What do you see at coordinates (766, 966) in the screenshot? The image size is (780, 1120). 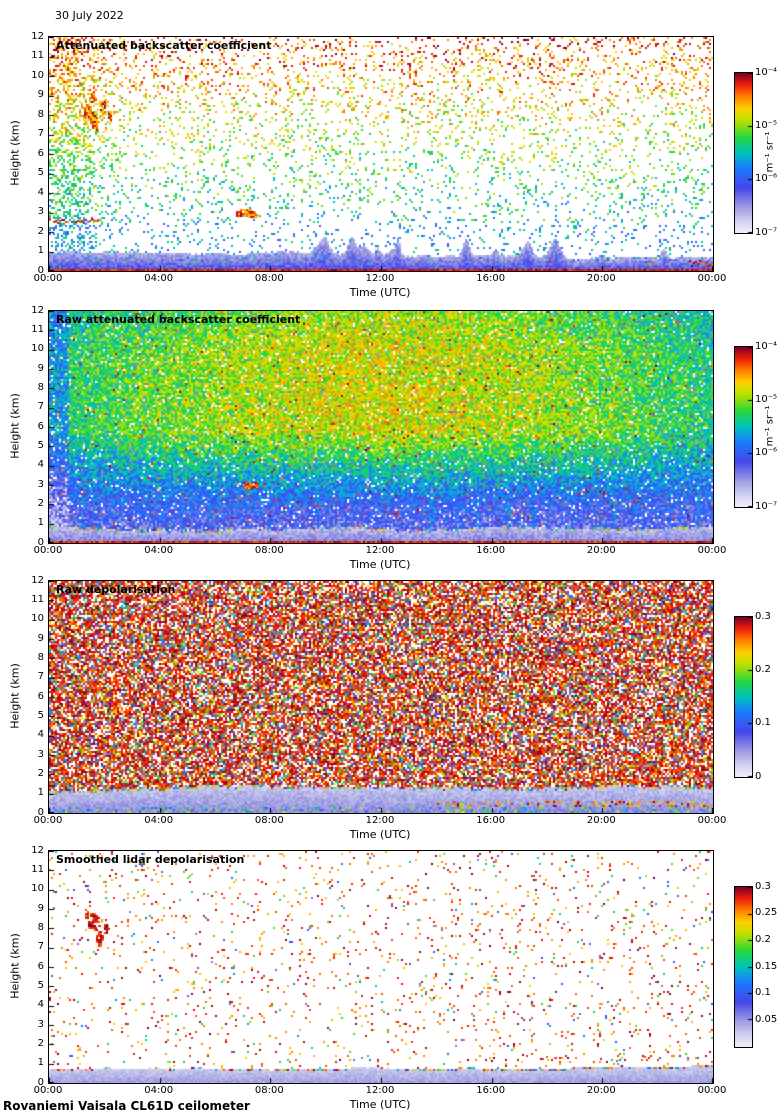 I see `colorbar-tick-label: 0.15` at bounding box center [766, 966].